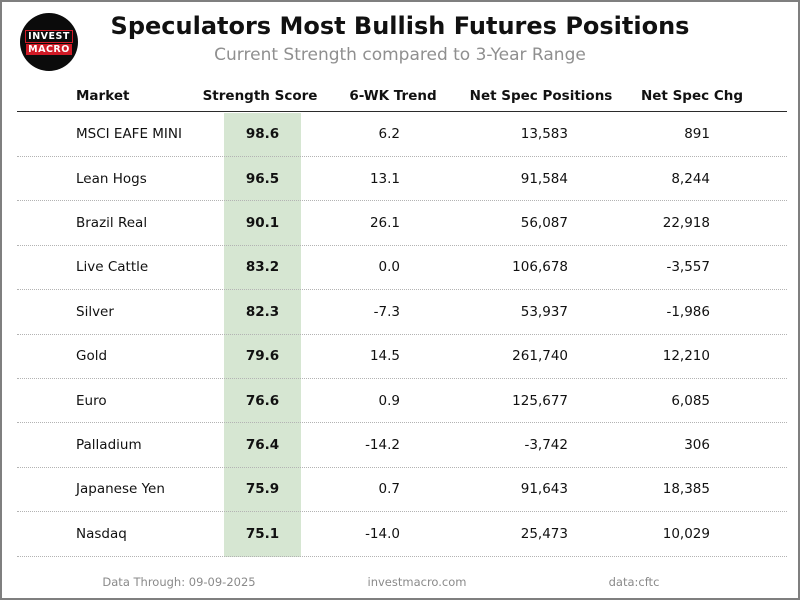 This screenshot has width=800, height=600. What do you see at coordinates (402, 135) in the screenshot?
I see `table-row: MSCI EAFE MINI 98.6 6.2 13,583 891` at bounding box center [402, 135].